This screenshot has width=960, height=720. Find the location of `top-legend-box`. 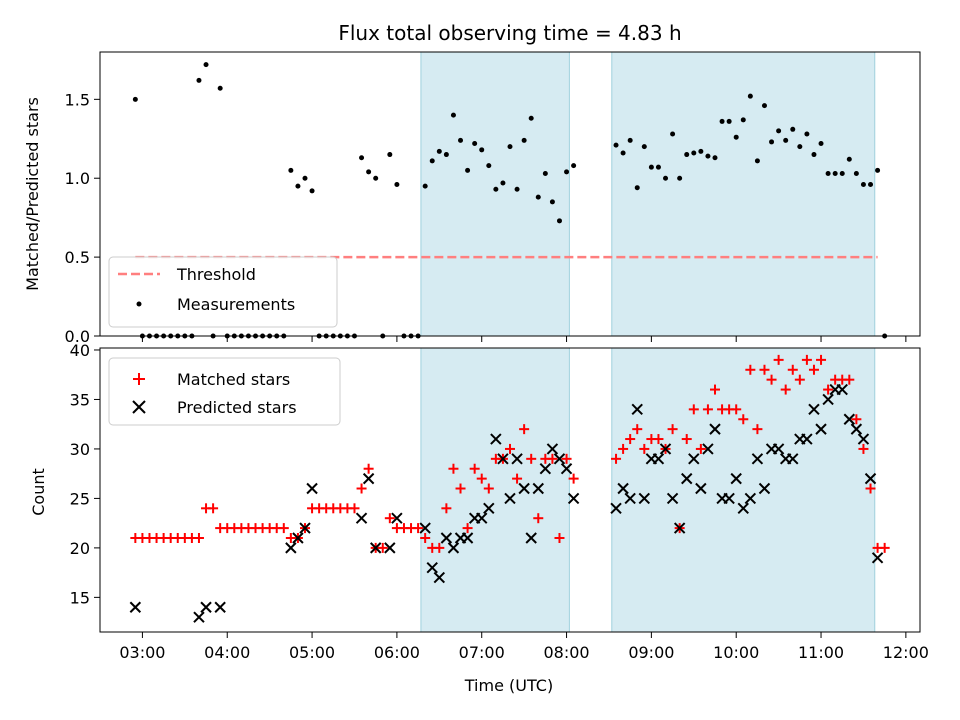

top-legend-box is located at coordinates (223, 292).